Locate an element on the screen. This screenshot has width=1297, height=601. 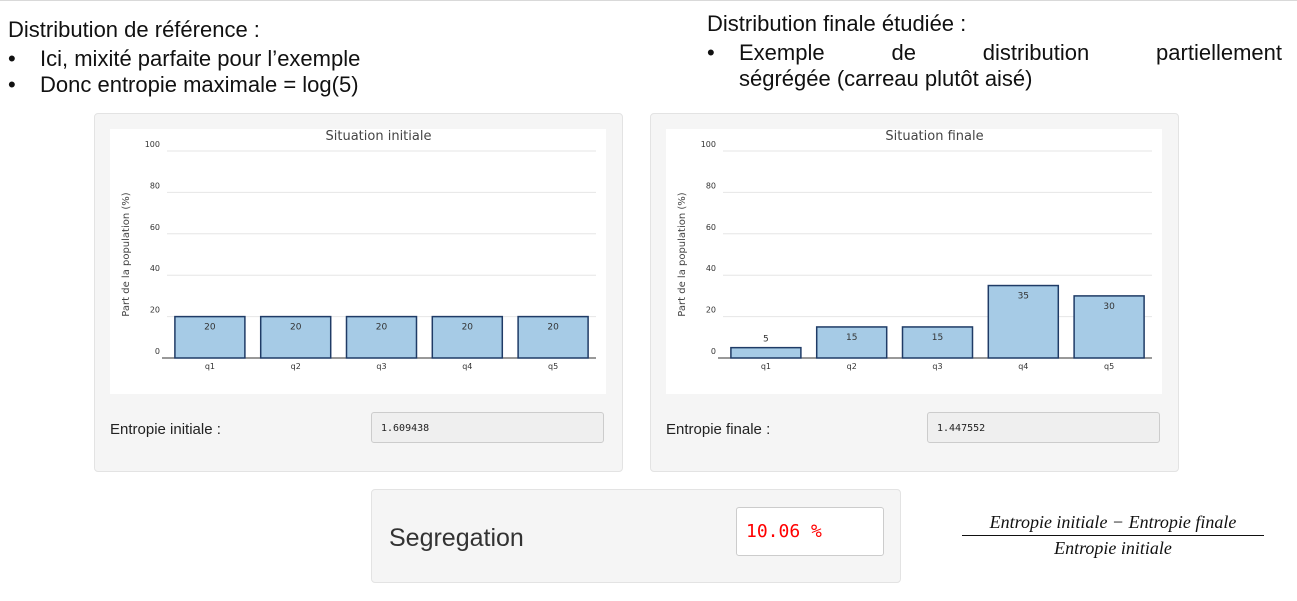
reference-heading: Distribution de référence : is located at coordinates (134, 29).